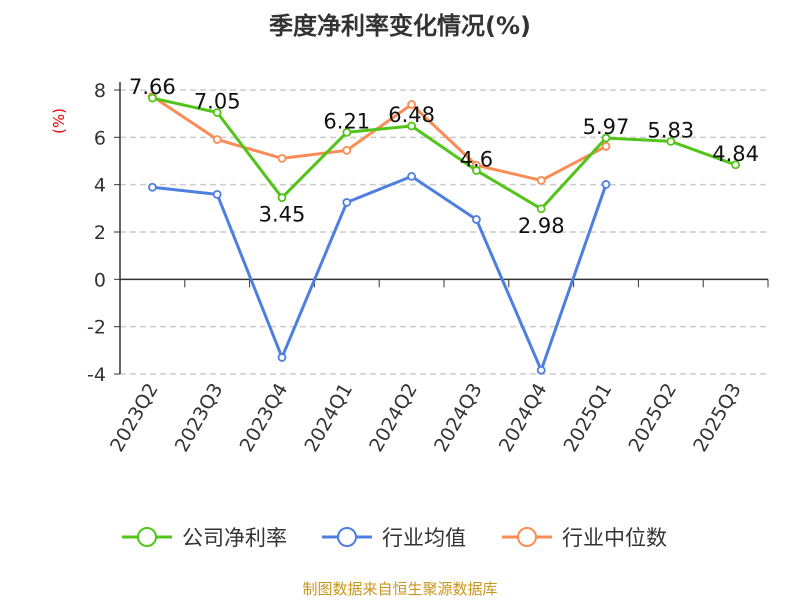 This screenshot has width=800, height=600. Describe the element at coordinates (152, 87) in the screenshot. I see `data-label: 7.66` at that location.